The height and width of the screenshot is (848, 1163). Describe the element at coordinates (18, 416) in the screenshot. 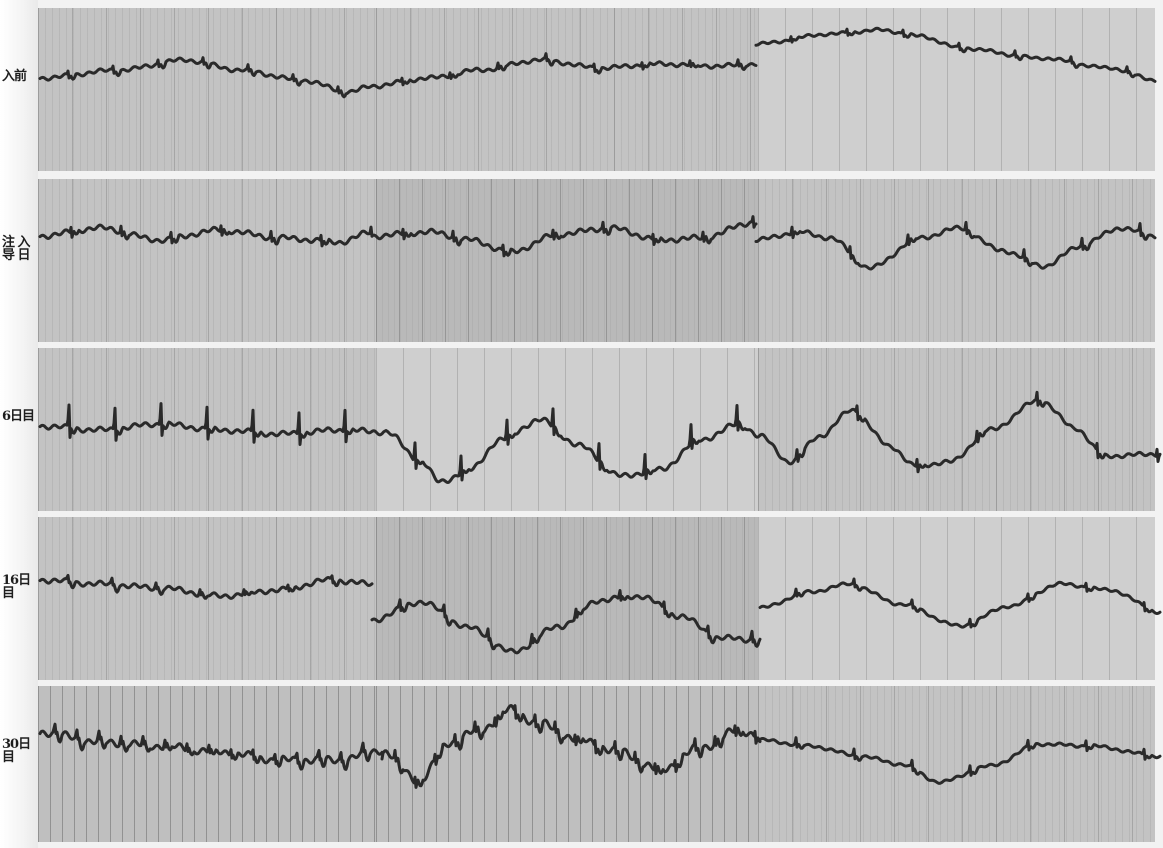

I see `strip-label-2: 6日目` at that location.